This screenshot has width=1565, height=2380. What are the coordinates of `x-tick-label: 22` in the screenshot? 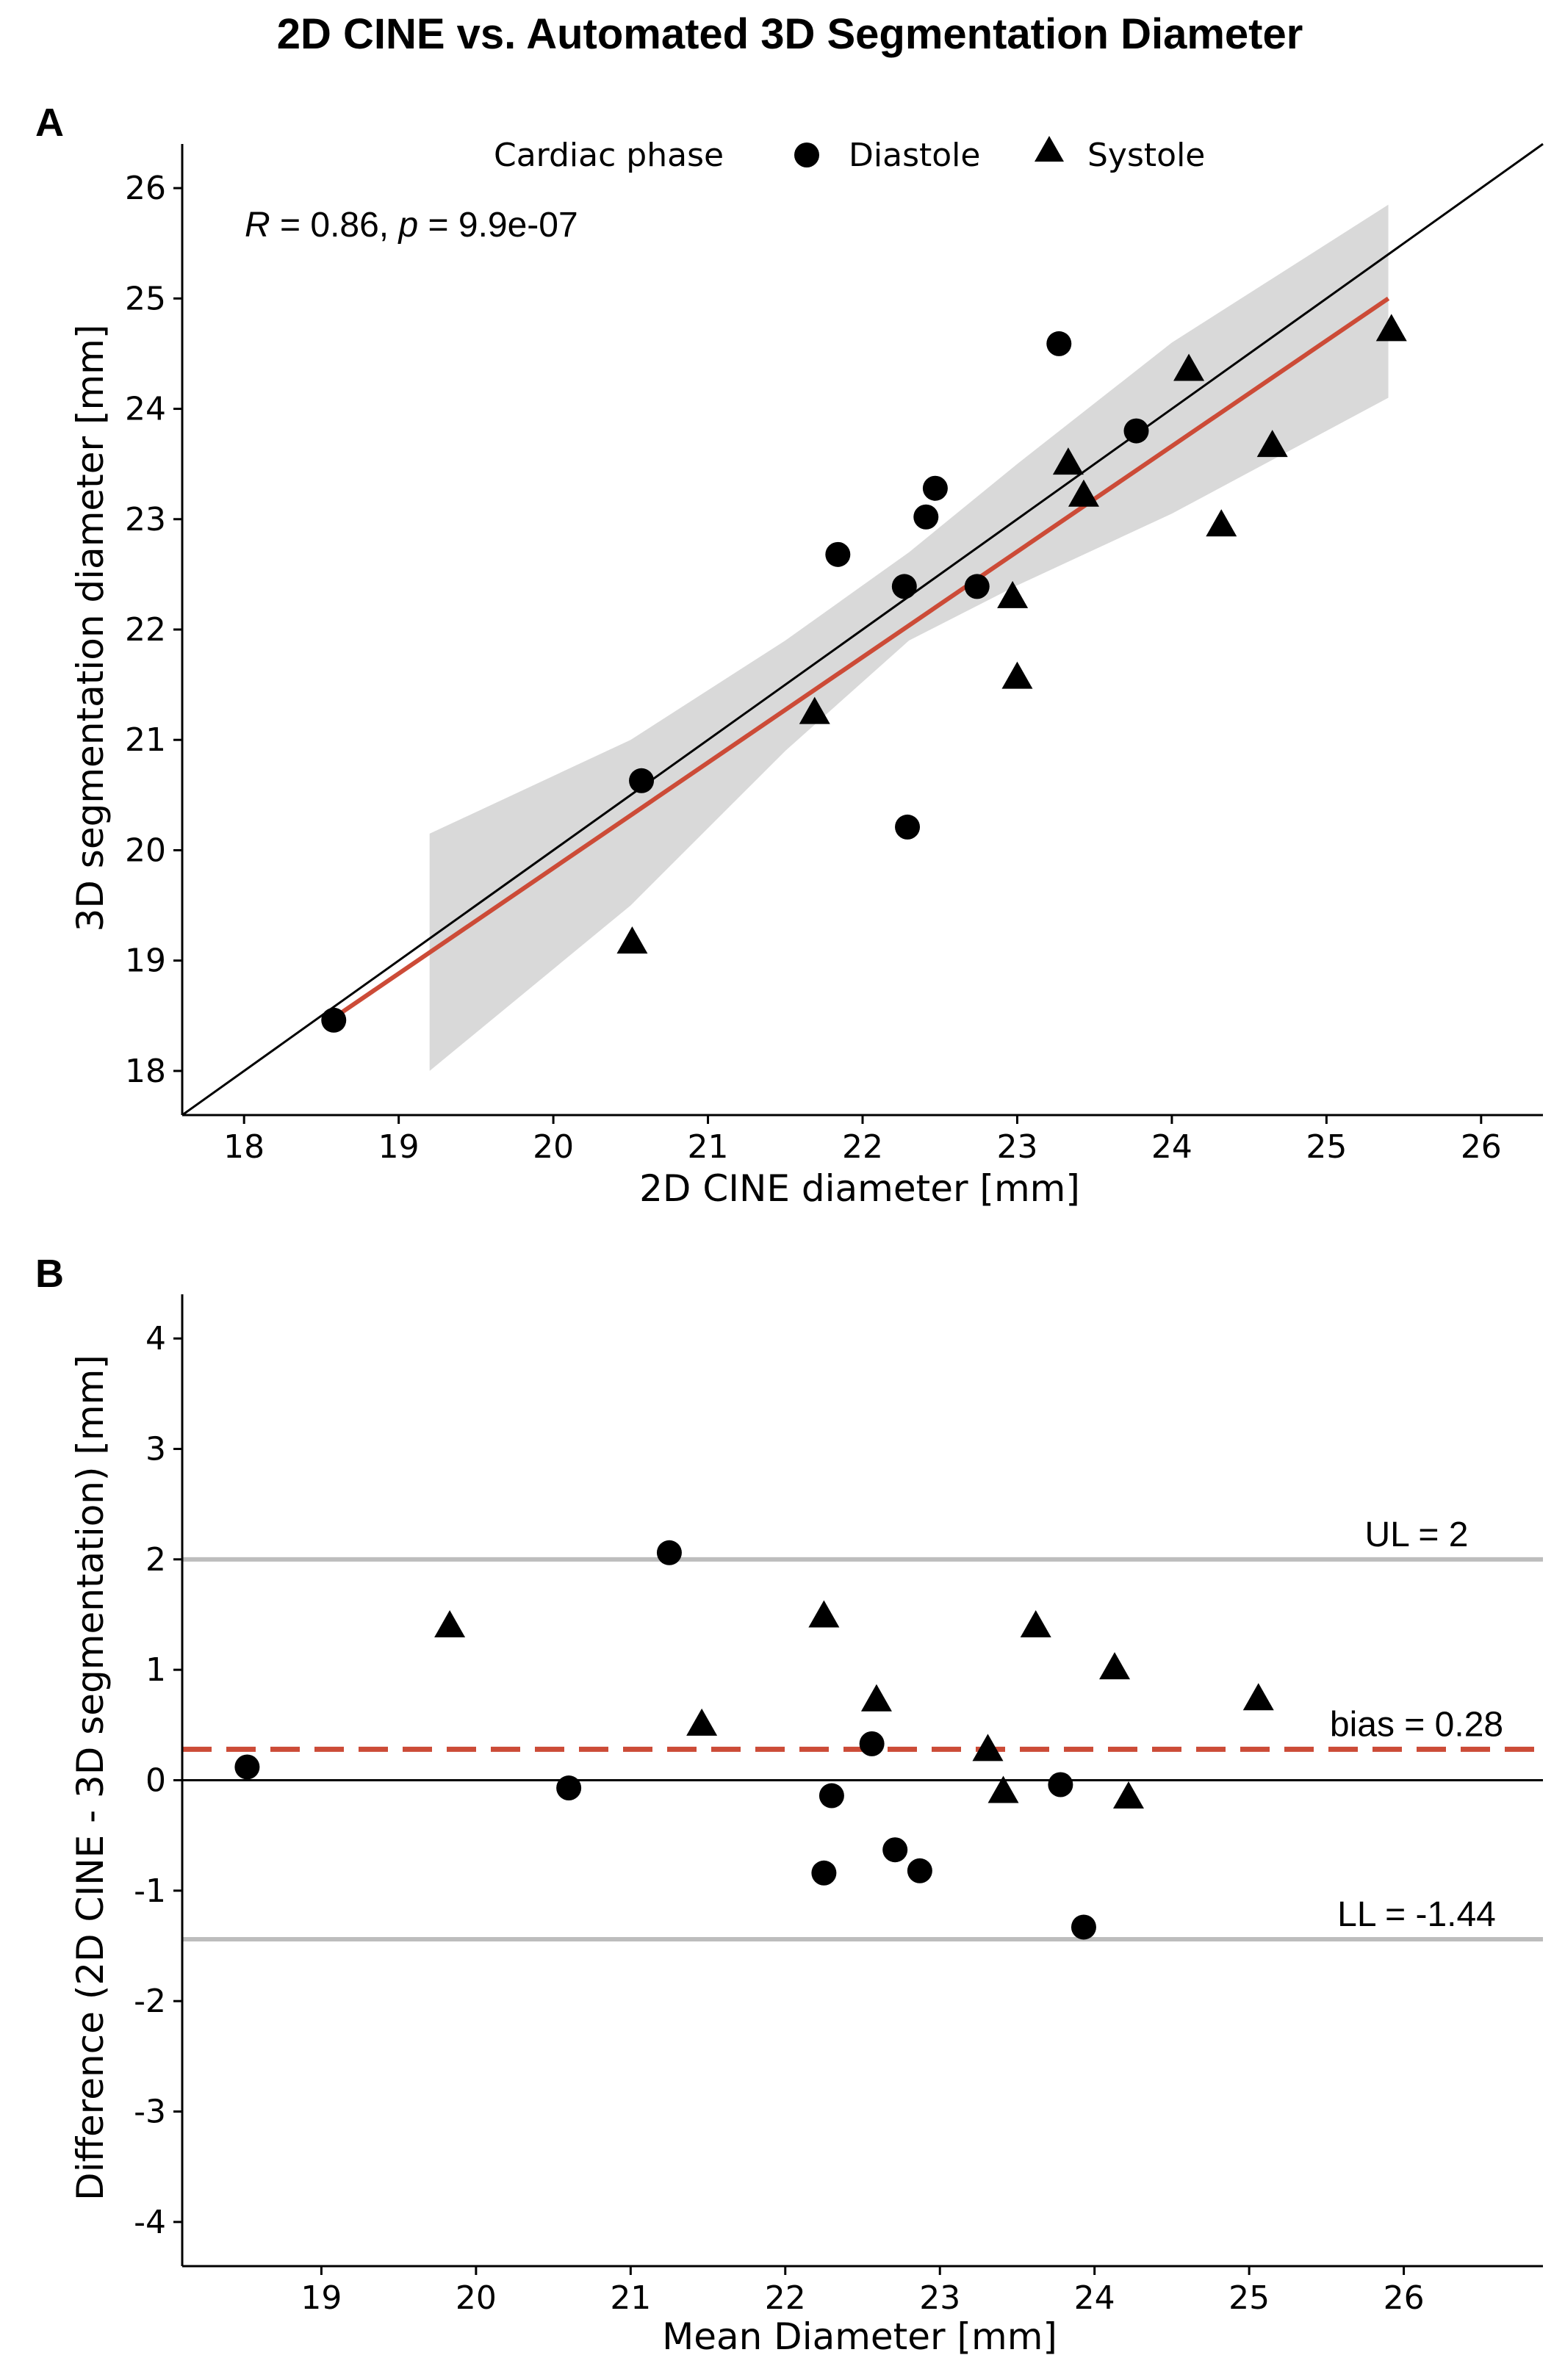 It's located at (785, 2298).